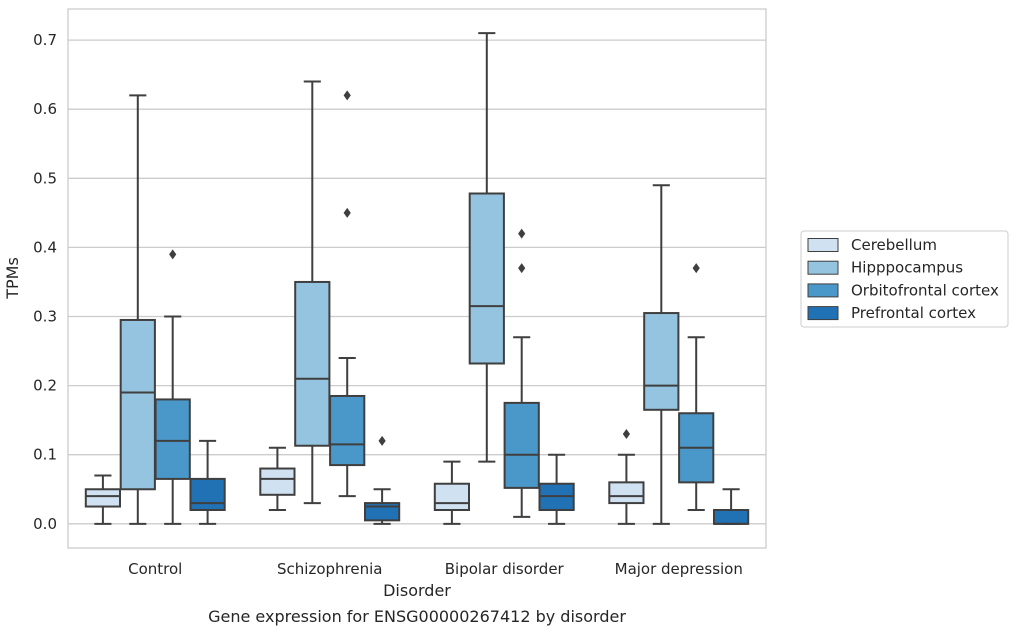 The image size is (1018, 634). What do you see at coordinates (45, 178) in the screenshot?
I see `y-tick-label: 0.5` at bounding box center [45, 178].